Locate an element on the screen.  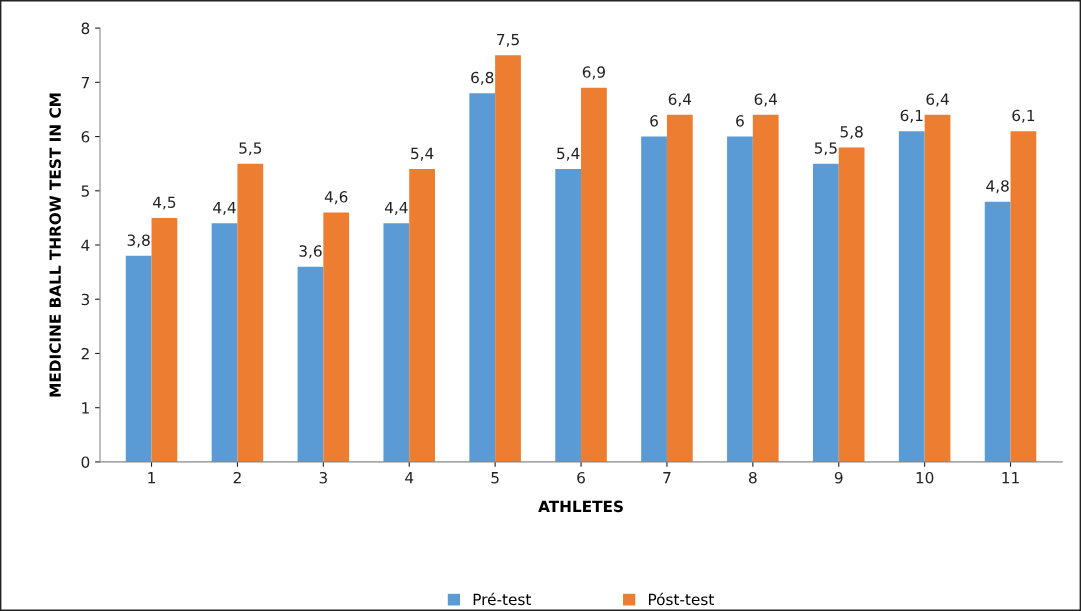
y-tick-label: 1 is located at coordinates (85, 408).